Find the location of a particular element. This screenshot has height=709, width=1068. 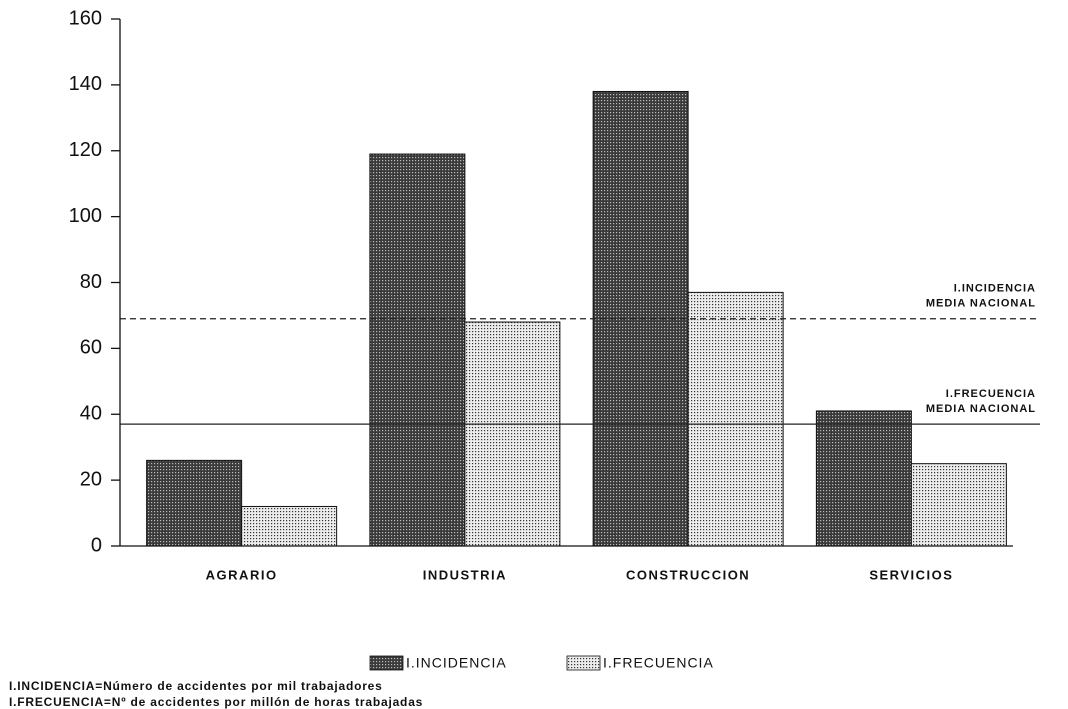

legend-label: I.INCIDENCIA is located at coordinates (456, 663).